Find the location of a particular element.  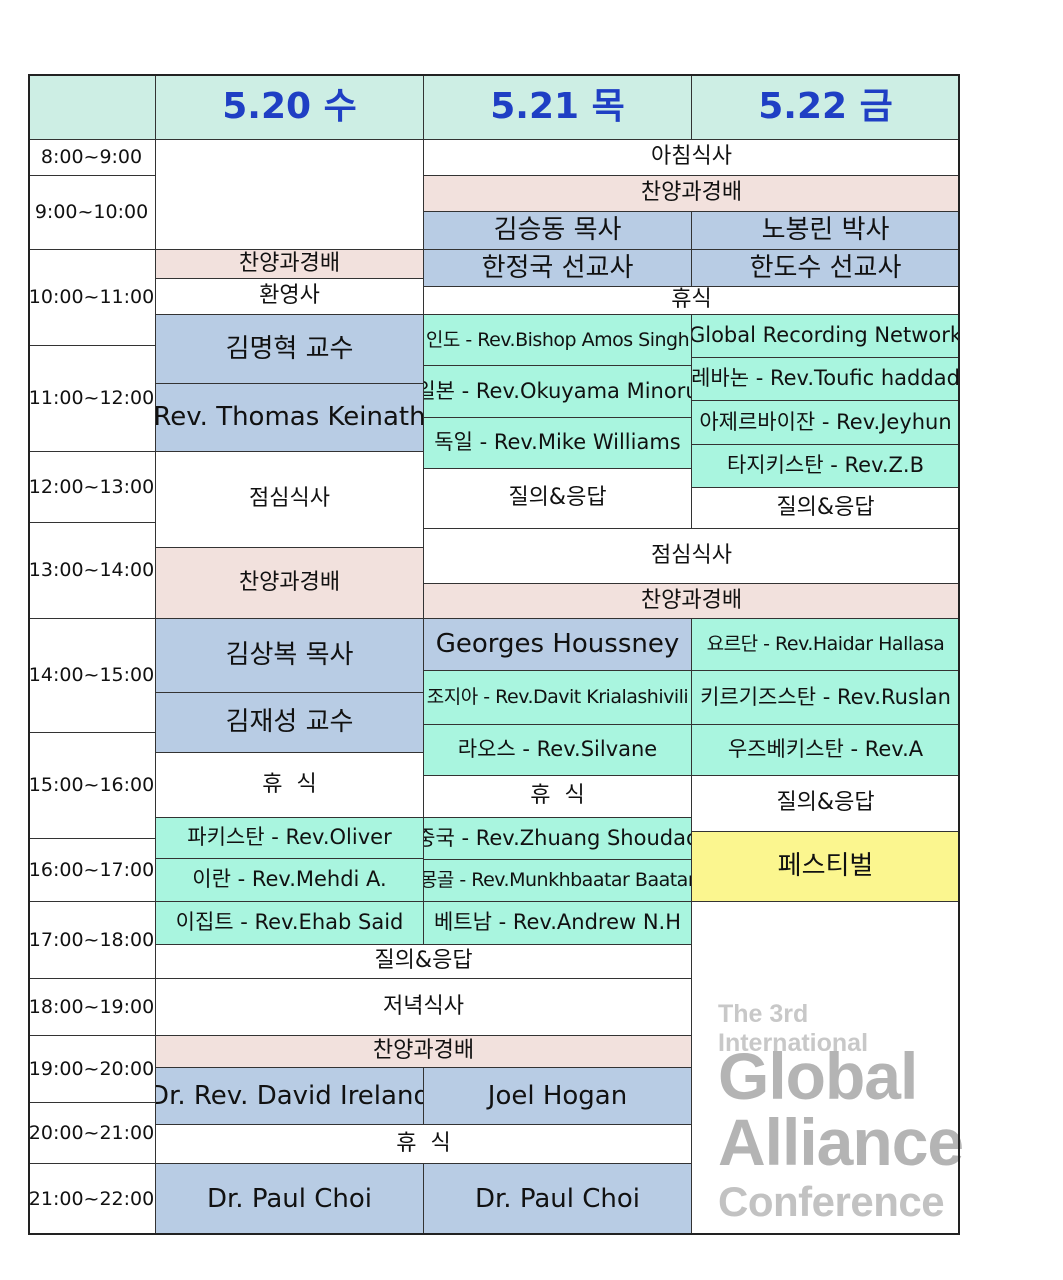

session-breakfast: 아침식사 is located at coordinates (692, 158).